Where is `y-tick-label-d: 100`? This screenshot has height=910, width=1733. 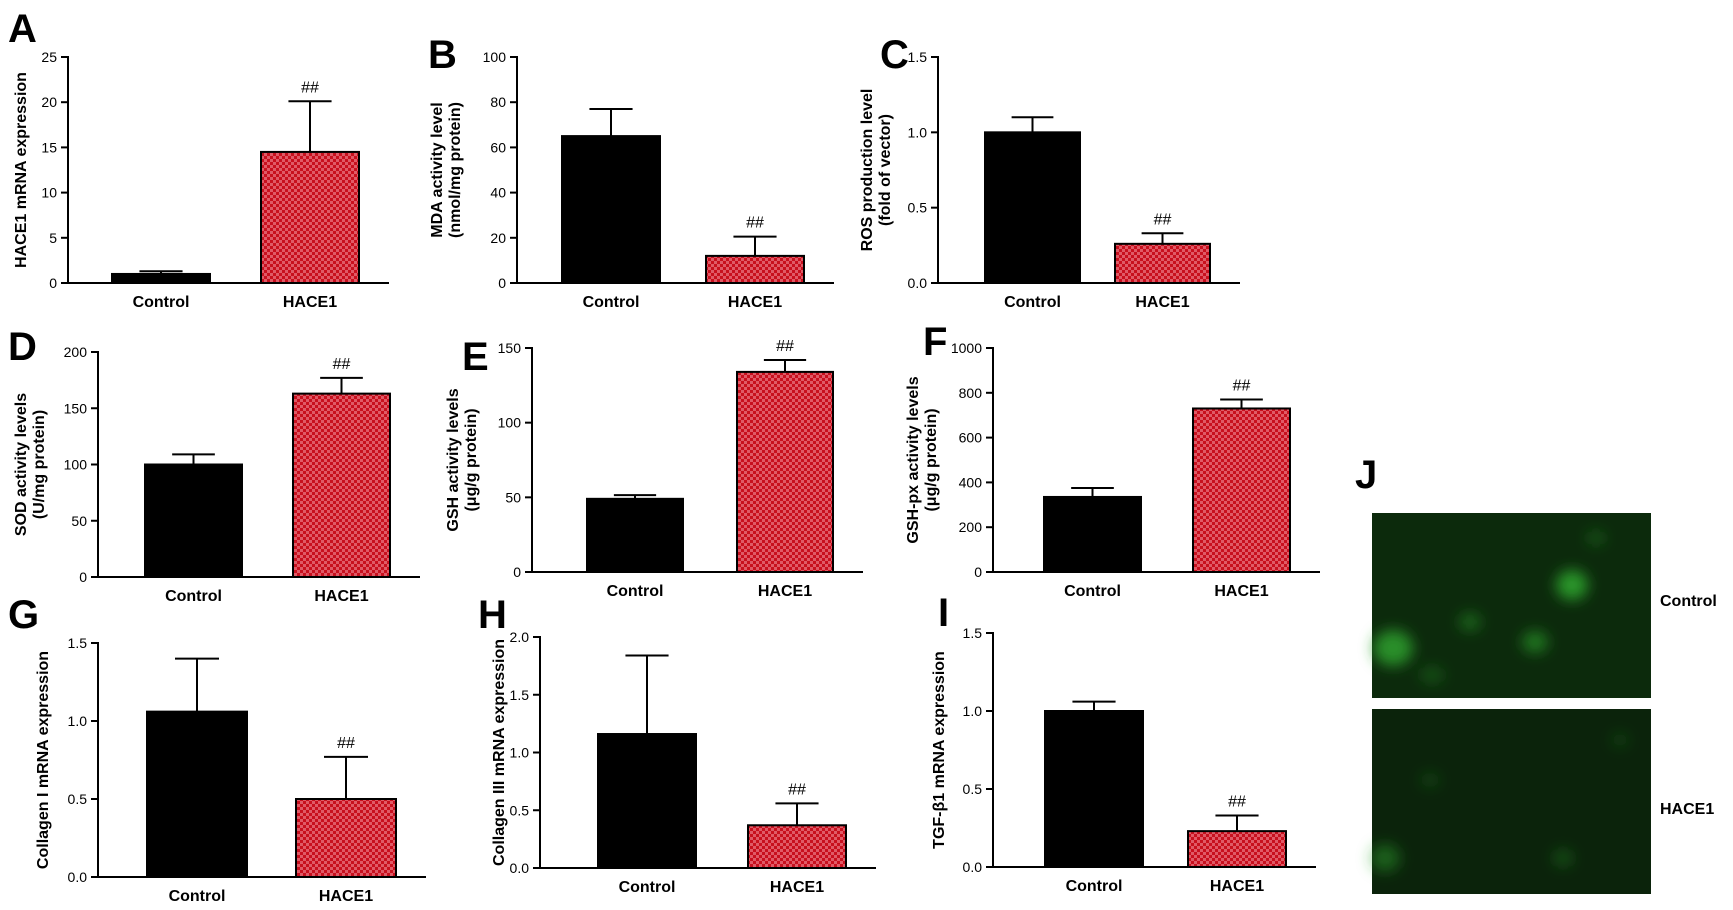 y-tick-label-d: 100 is located at coordinates (76, 465).